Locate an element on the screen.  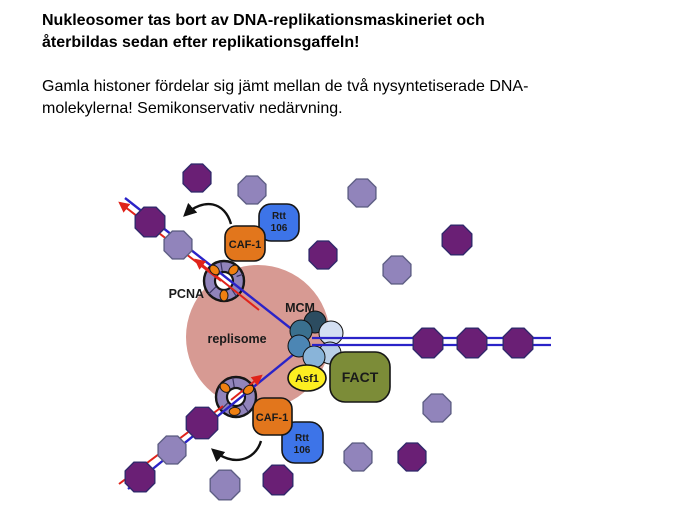
rtt106-label-upper: Rtt is located at coordinates (279, 216).